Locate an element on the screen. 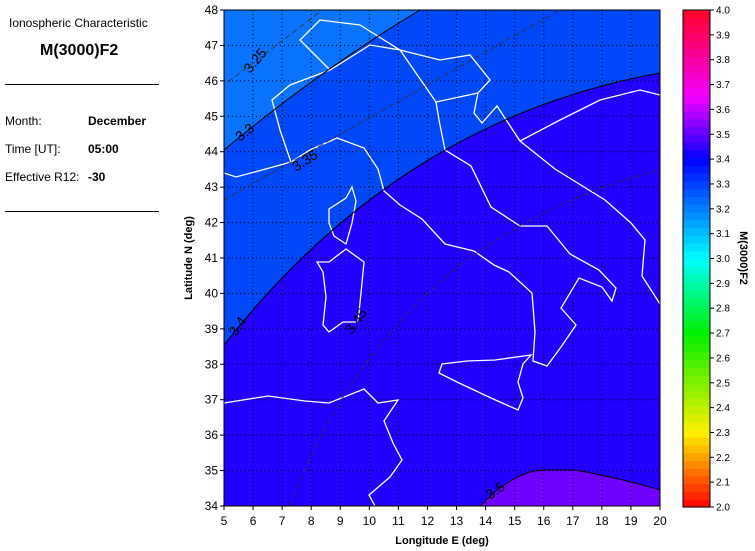 This screenshot has width=755, height=551. colorbar-tick-label: 3.2 is located at coordinates (723, 209).